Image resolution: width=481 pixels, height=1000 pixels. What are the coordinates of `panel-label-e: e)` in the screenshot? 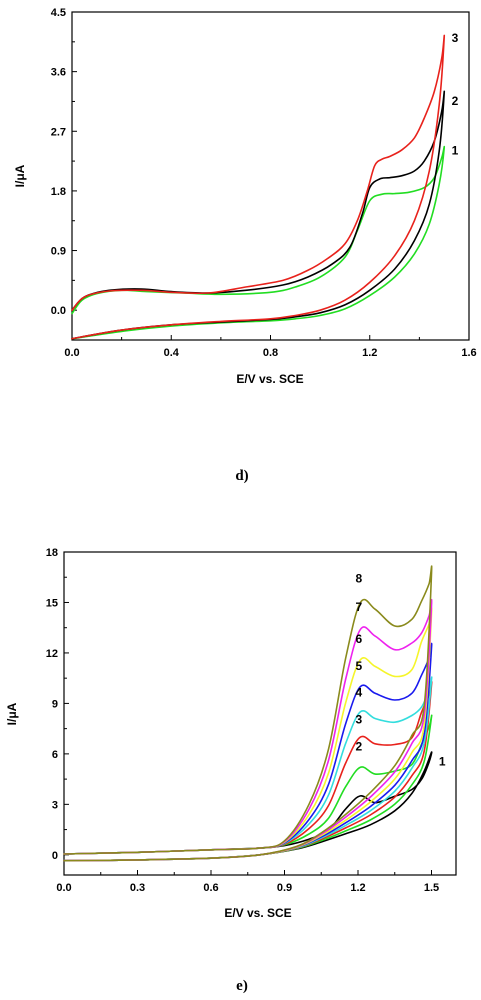 It's located at (242, 986).